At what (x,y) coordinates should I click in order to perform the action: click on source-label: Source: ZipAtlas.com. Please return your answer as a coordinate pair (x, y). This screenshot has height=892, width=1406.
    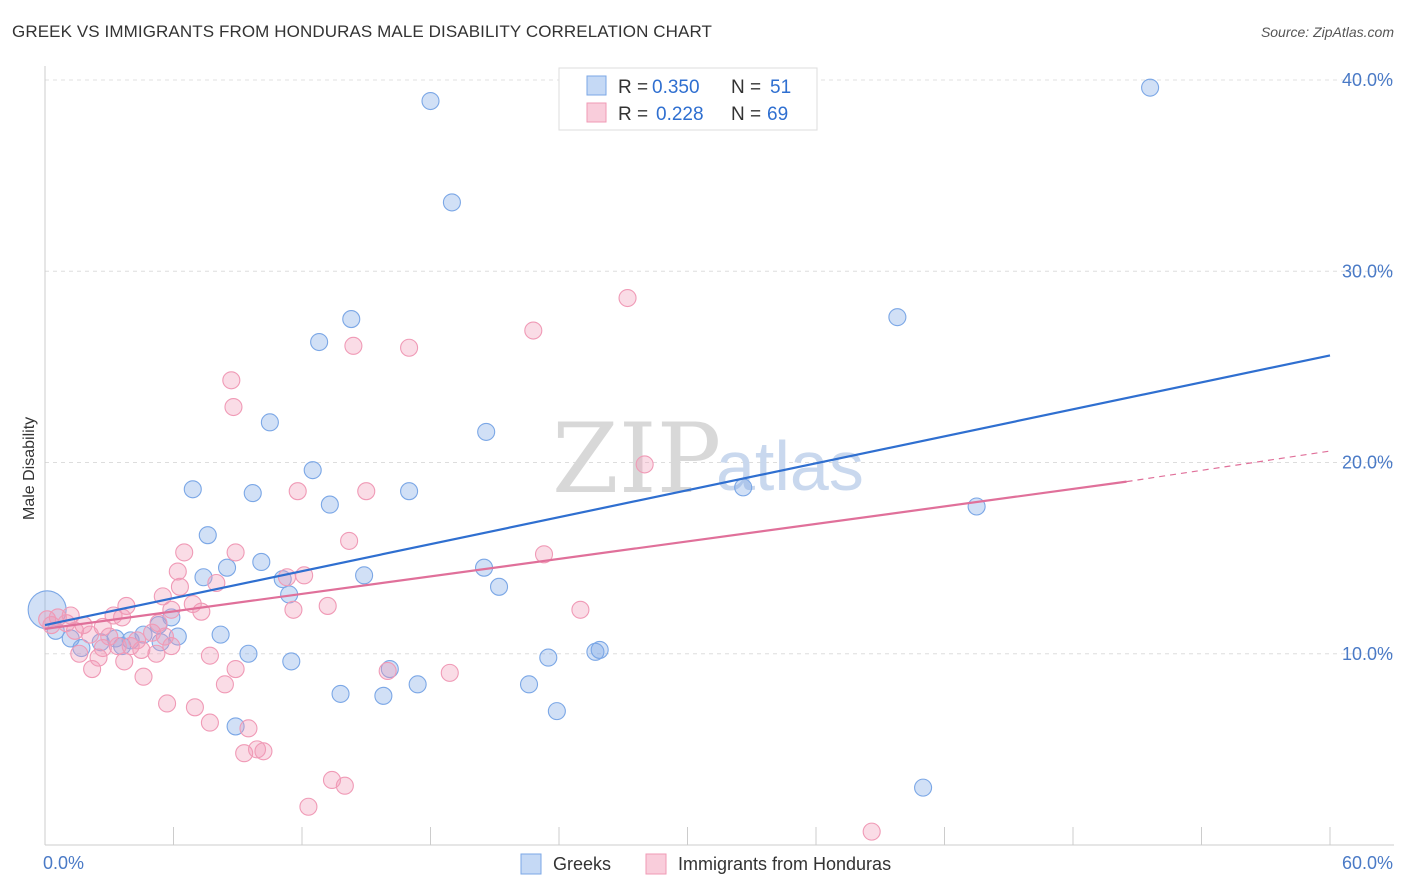
    Looking at the image, I should click on (1327, 32).